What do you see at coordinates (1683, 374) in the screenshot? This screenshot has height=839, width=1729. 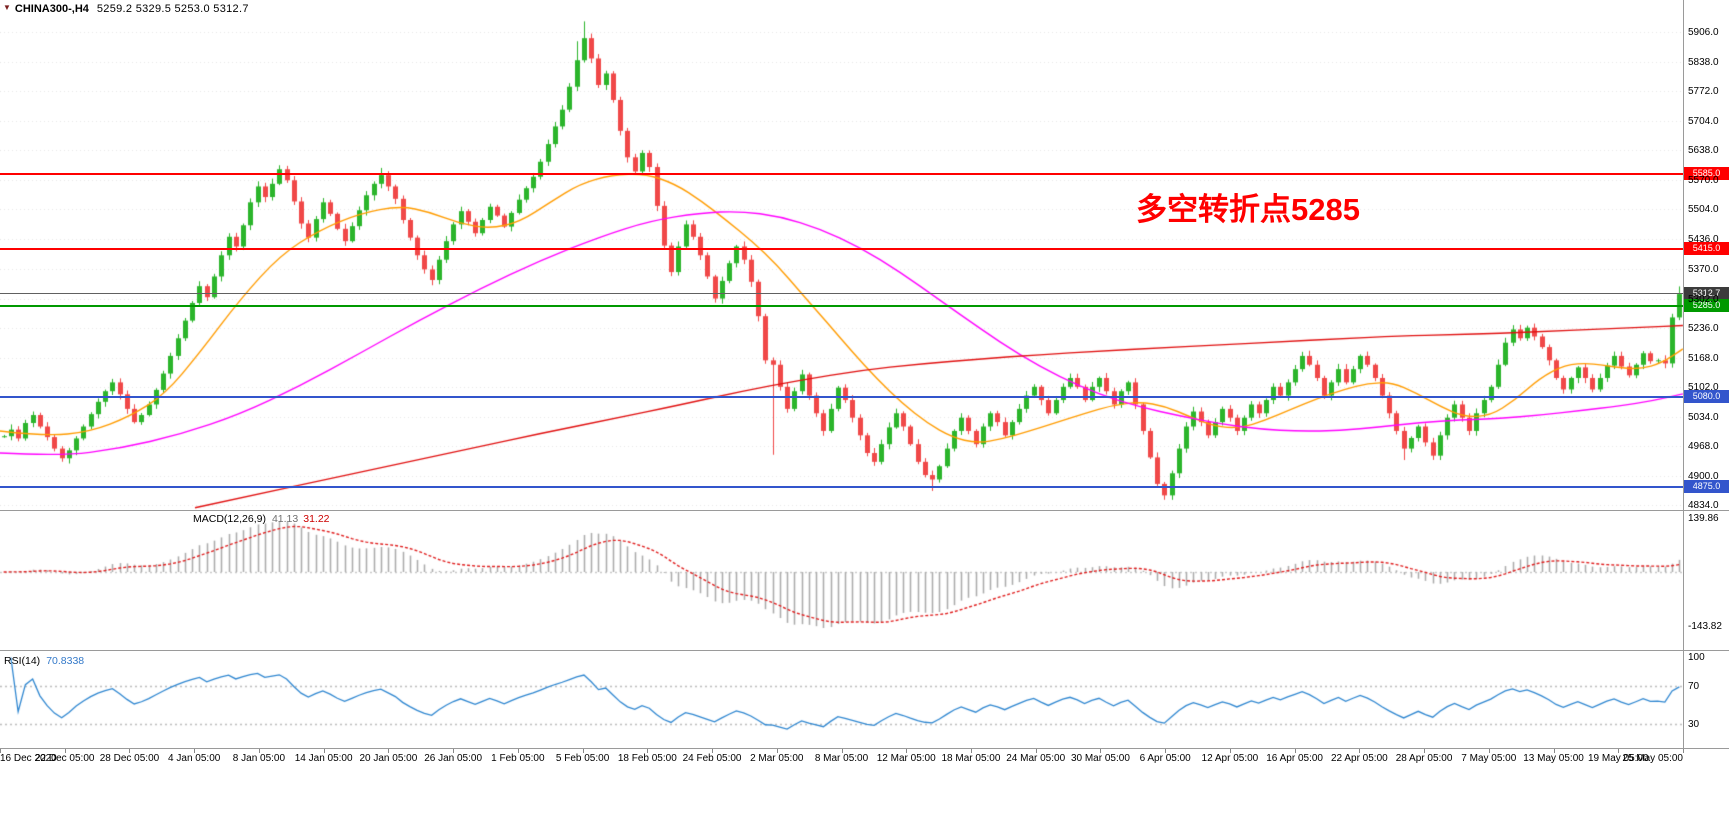 I see `price-axis-border` at bounding box center [1683, 374].